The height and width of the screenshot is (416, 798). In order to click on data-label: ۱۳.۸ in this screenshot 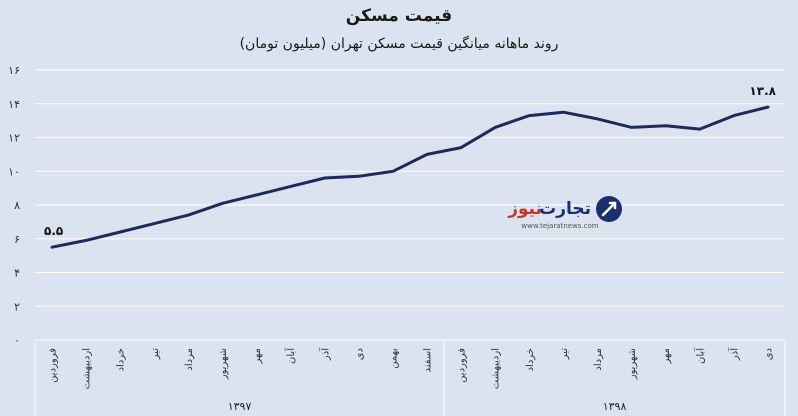, I will do `click(762, 91)`.